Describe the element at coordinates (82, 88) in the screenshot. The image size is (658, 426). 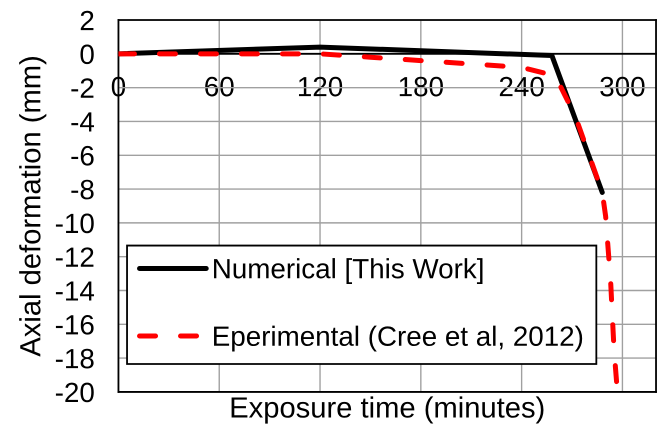
I see `y-tick-label: -2` at that location.